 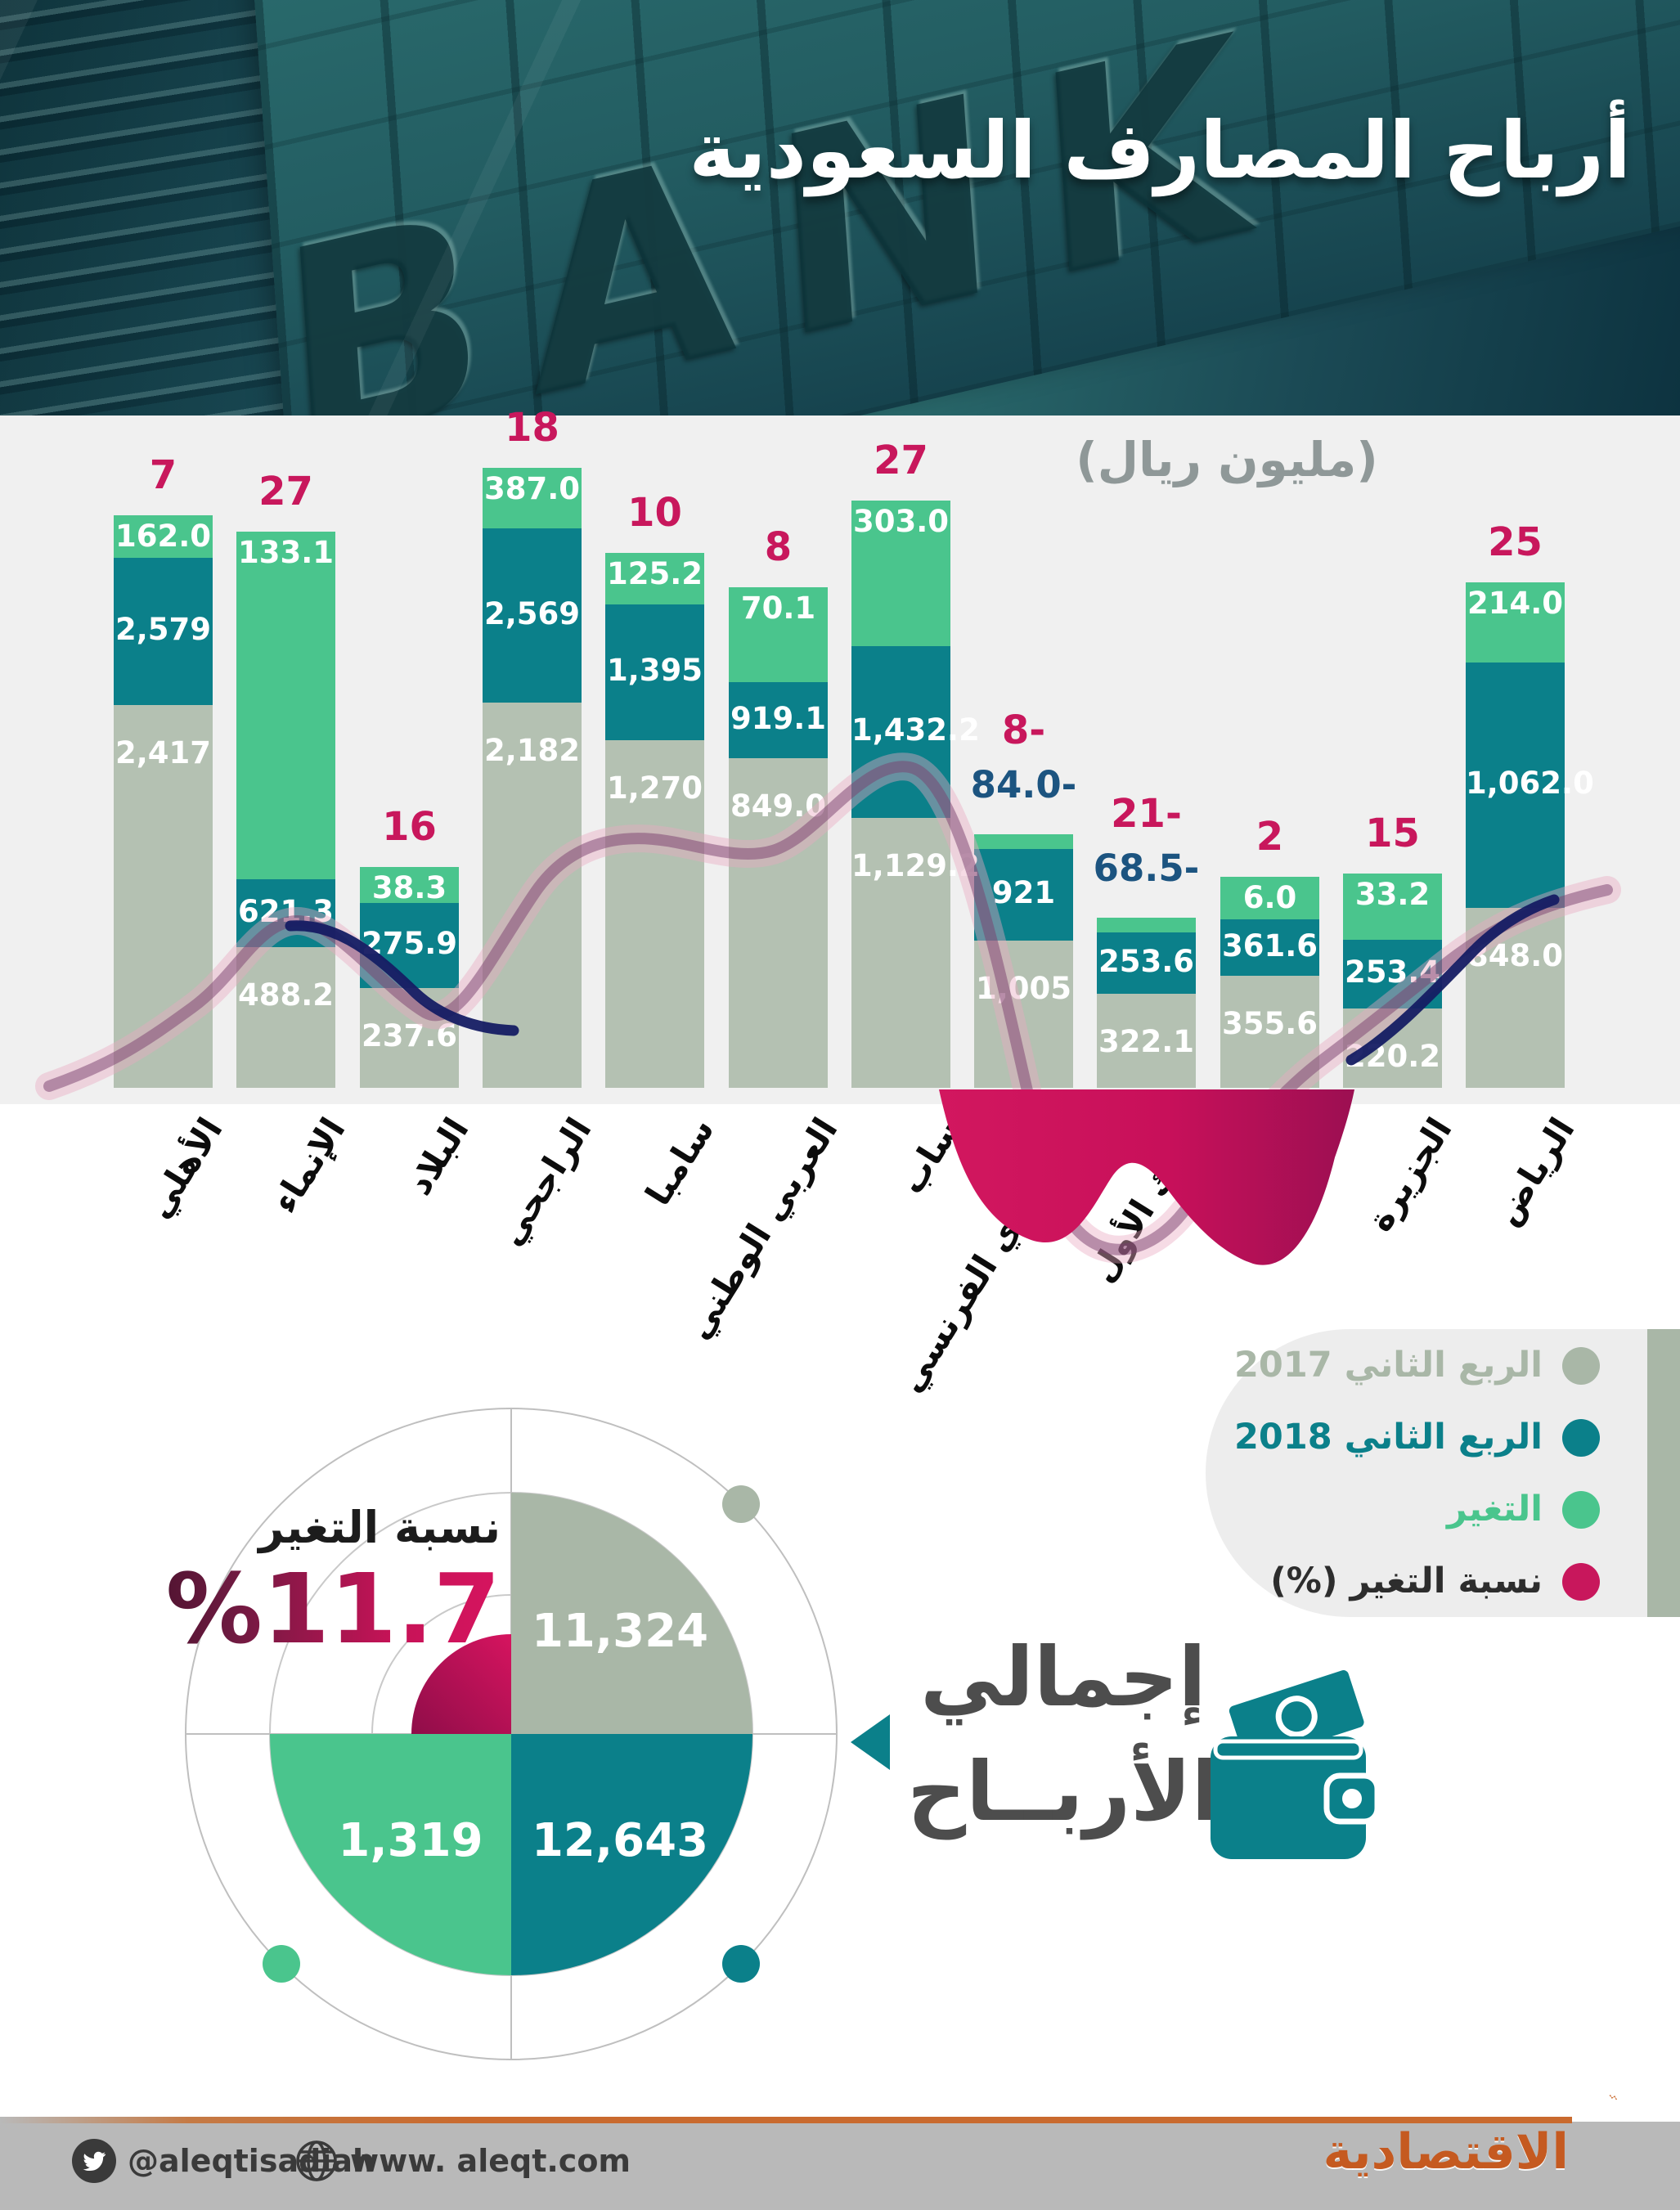 I want to click on twitter-icon, so click(x=94, y=2161).